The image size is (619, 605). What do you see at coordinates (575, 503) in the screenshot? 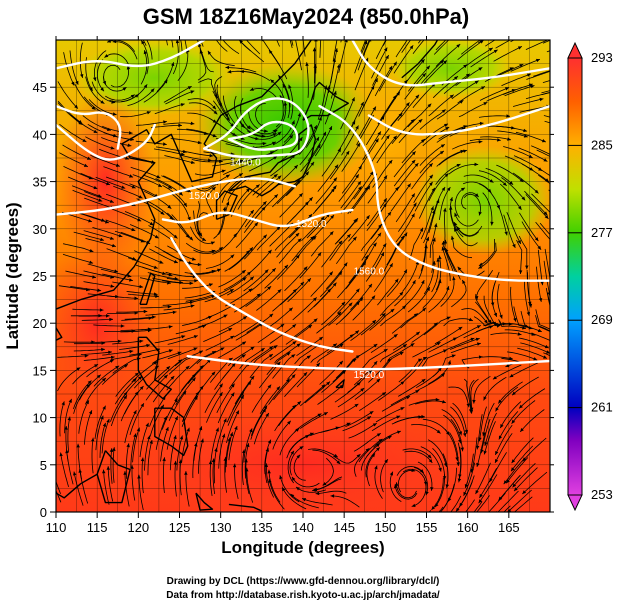
I see `colorbar-min-triangle` at bounding box center [575, 503].